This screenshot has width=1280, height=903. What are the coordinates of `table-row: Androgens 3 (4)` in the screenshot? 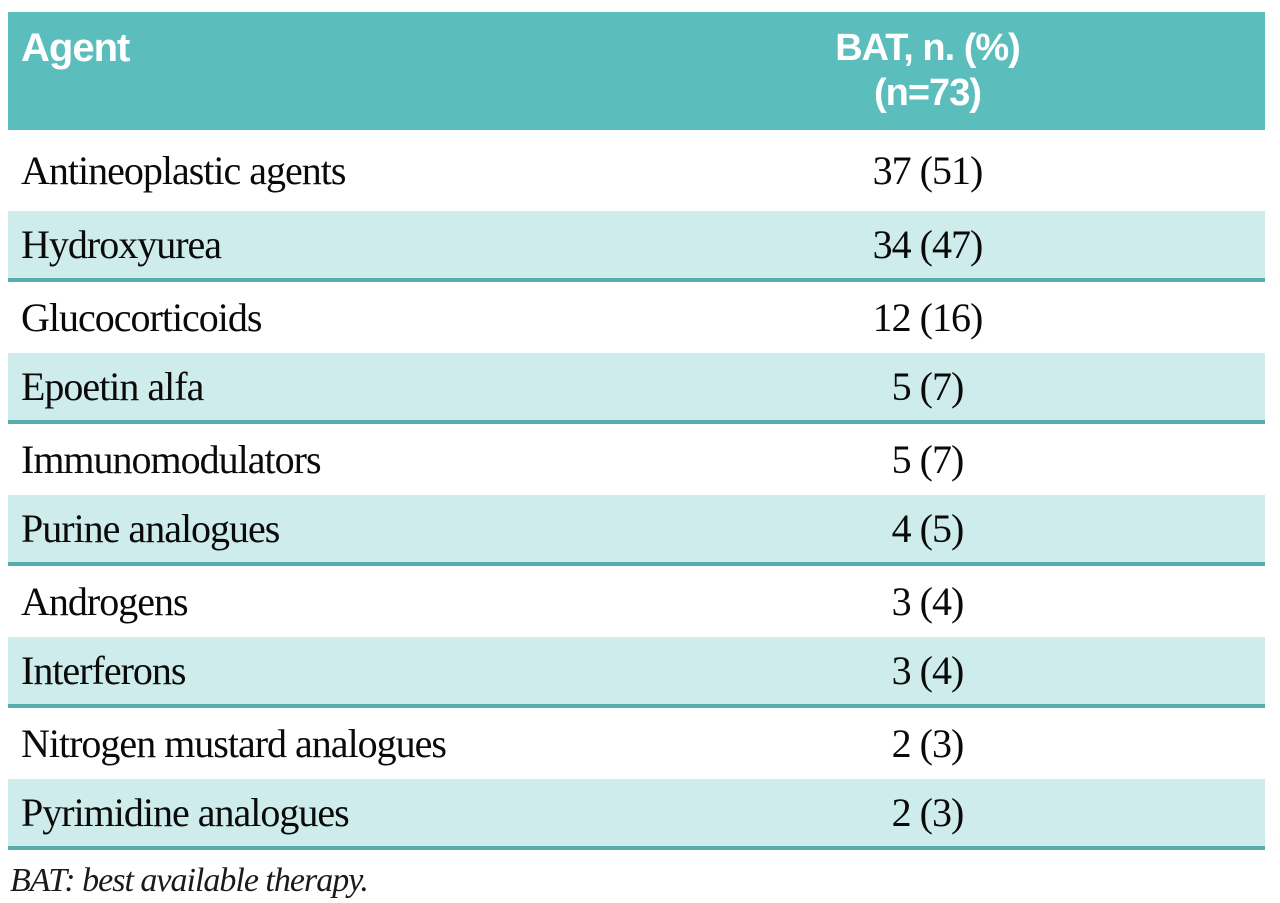 It's located at (636, 601).